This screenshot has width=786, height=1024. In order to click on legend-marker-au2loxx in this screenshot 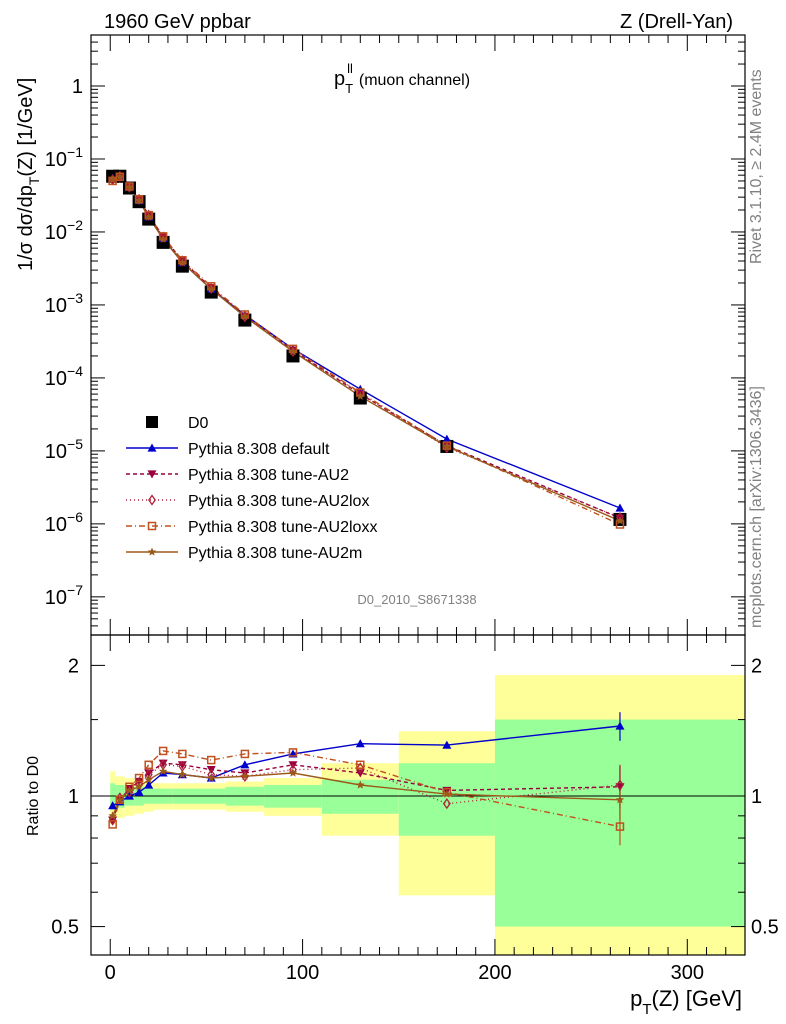, I will do `click(152, 526)`.